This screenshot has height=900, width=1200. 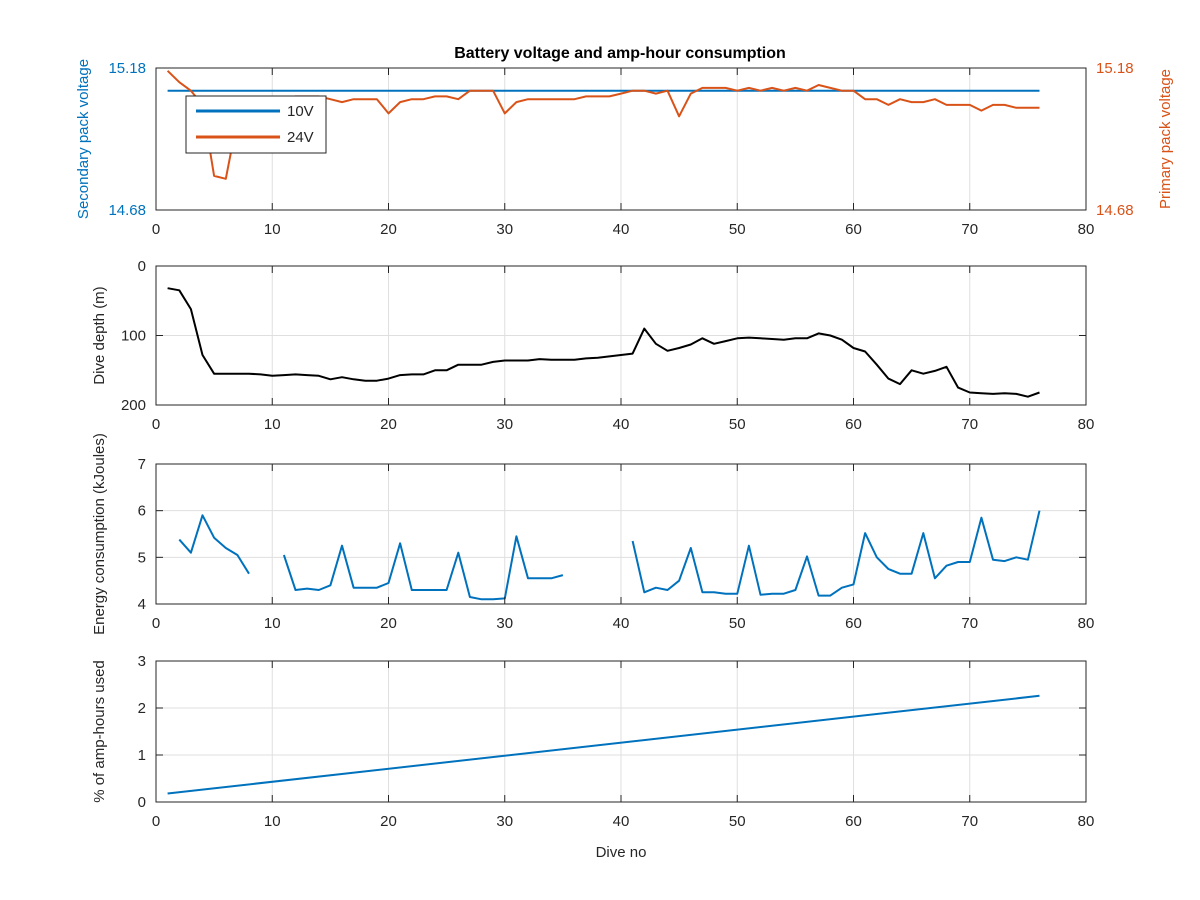 I want to click on y-axis-label: Secondary pack voltage, so click(x=83, y=139).